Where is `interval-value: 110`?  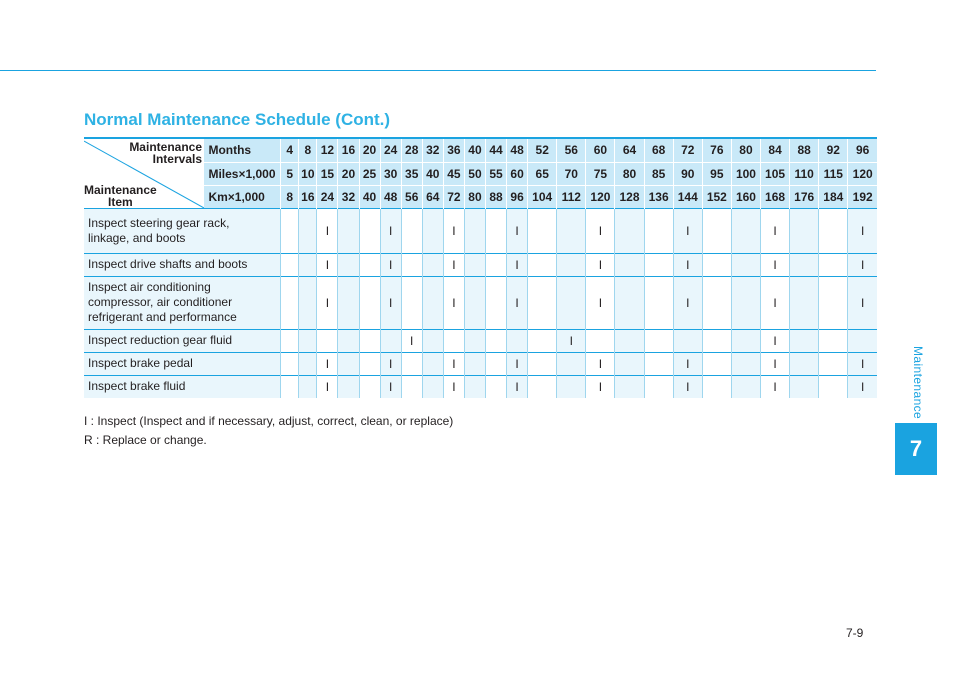
interval-value: 110 is located at coordinates (804, 173).